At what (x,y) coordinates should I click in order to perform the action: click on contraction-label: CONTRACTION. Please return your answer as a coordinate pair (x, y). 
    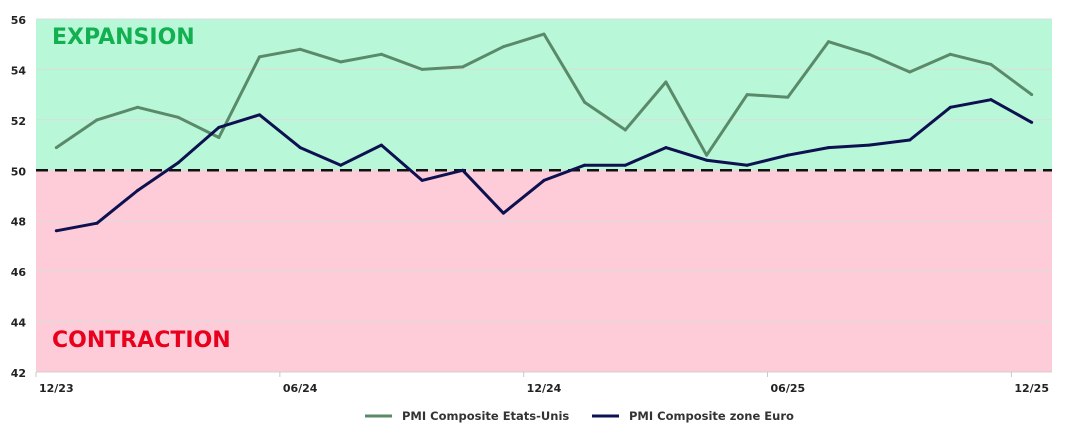
    Looking at the image, I should click on (141, 340).